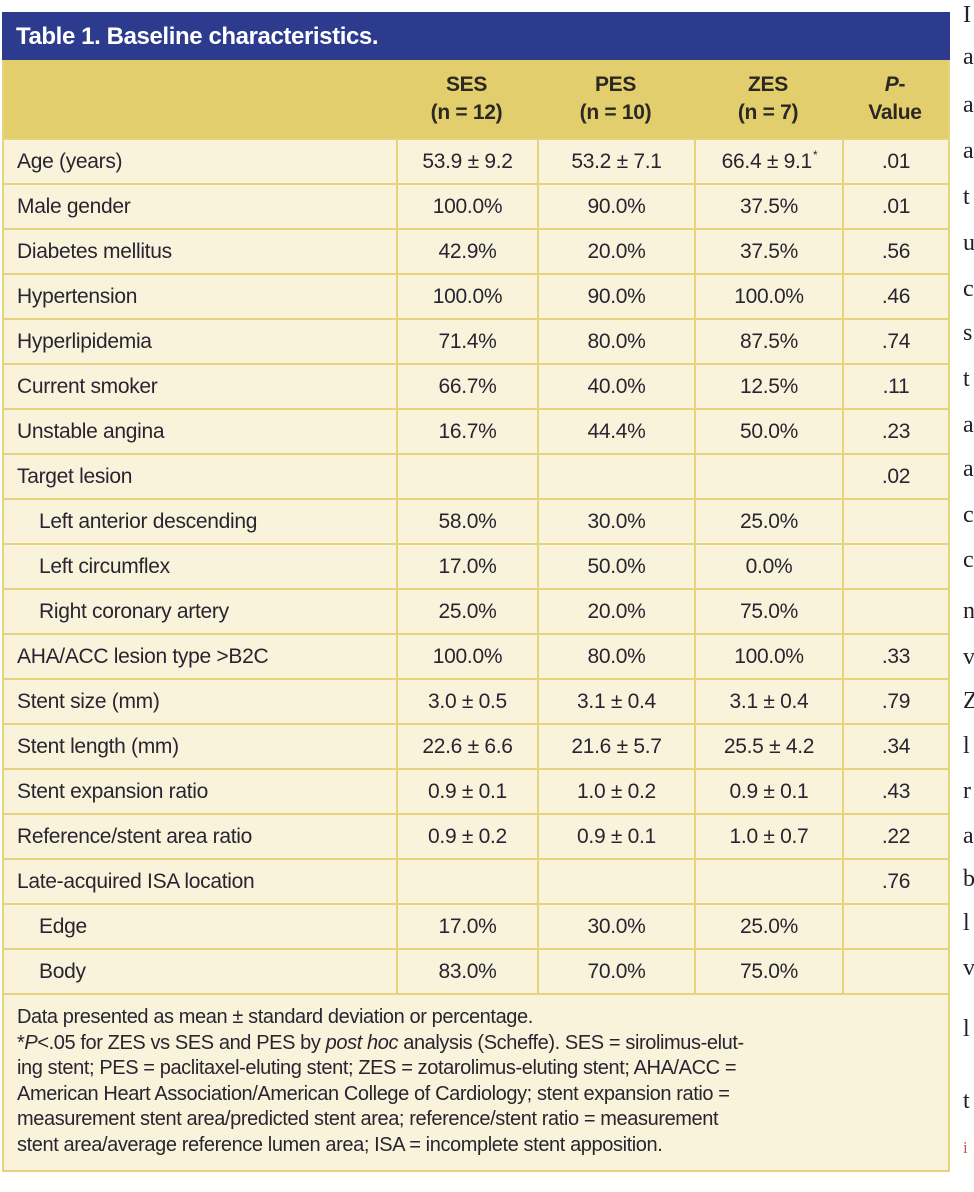 This screenshot has height=1192, width=974. Describe the element at coordinates (466, 431) in the screenshot. I see `value-cell: 16.7%` at that location.